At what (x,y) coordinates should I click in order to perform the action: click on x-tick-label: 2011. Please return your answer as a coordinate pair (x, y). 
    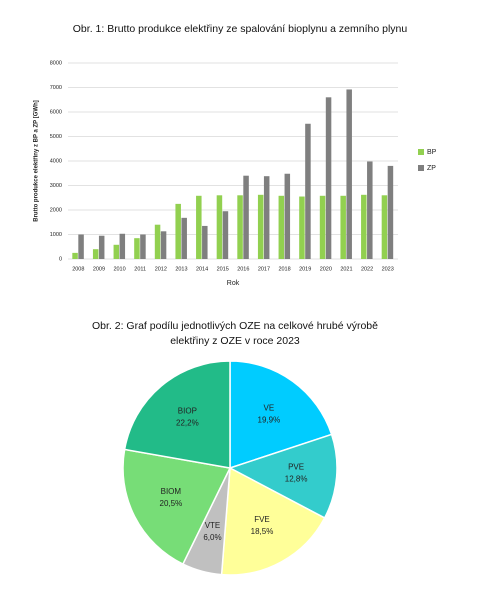
    Looking at the image, I should click on (140, 269).